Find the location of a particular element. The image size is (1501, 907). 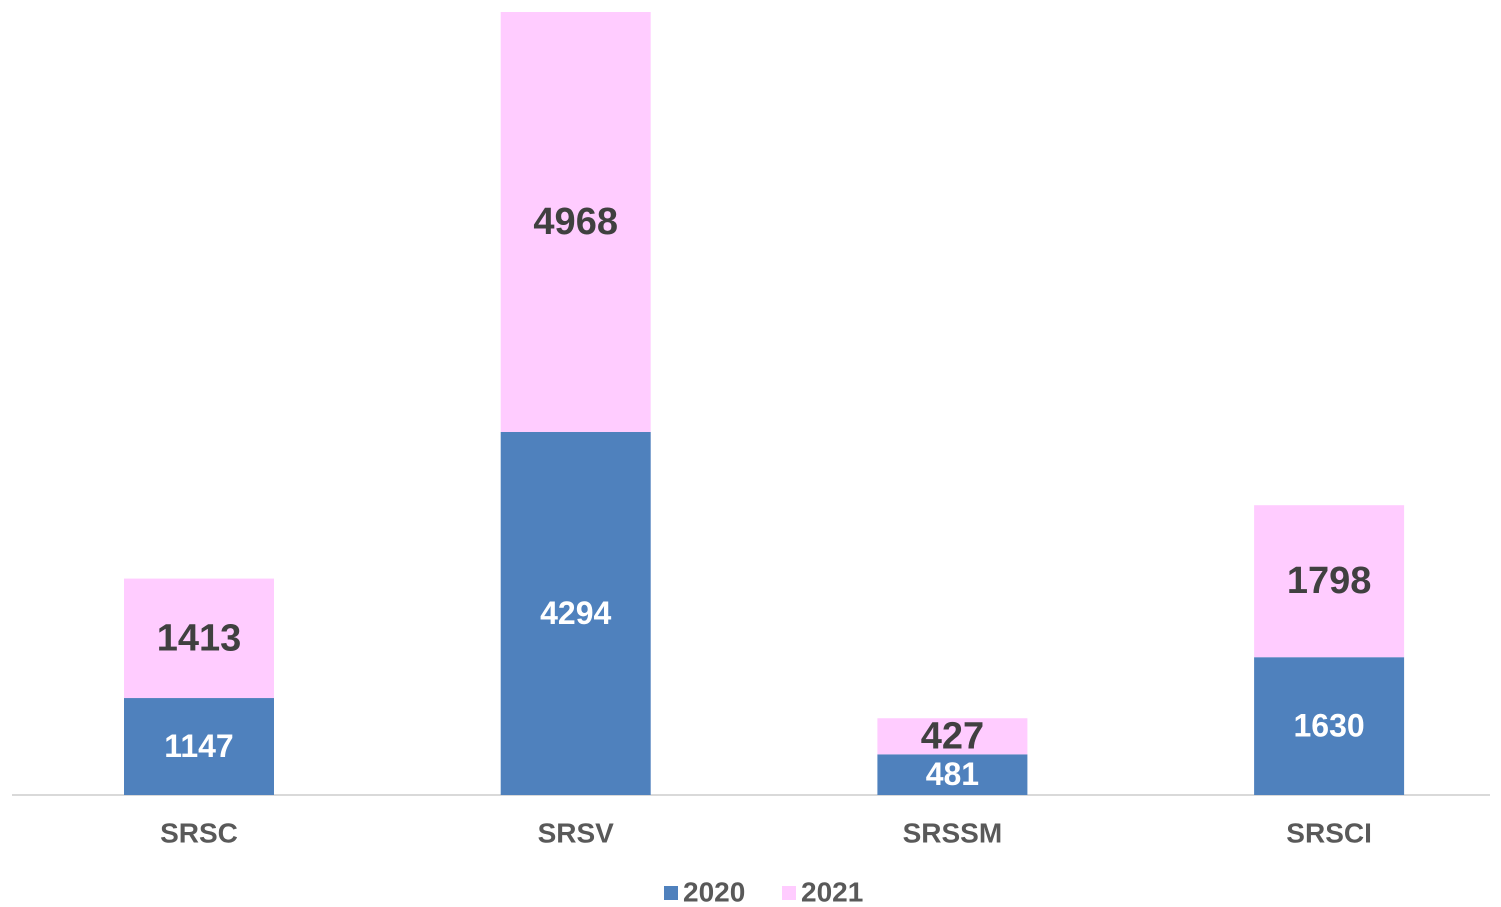

data-label: 481 is located at coordinates (952, 774).